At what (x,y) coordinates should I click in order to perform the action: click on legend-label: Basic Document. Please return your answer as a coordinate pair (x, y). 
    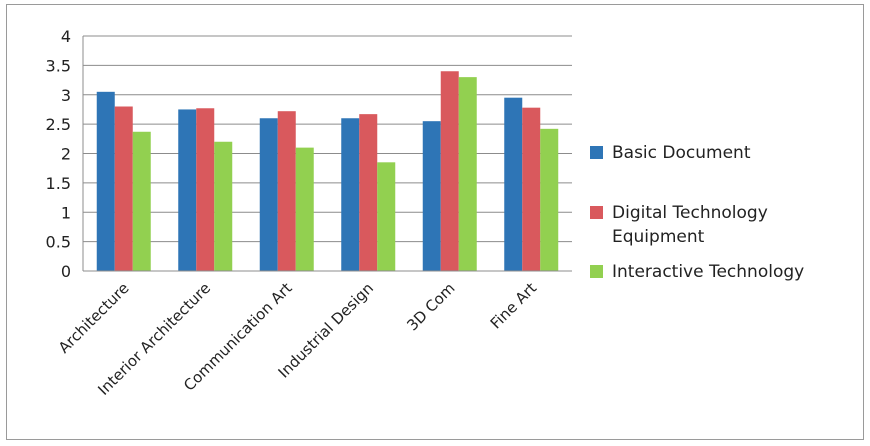
    Looking at the image, I should click on (681, 153).